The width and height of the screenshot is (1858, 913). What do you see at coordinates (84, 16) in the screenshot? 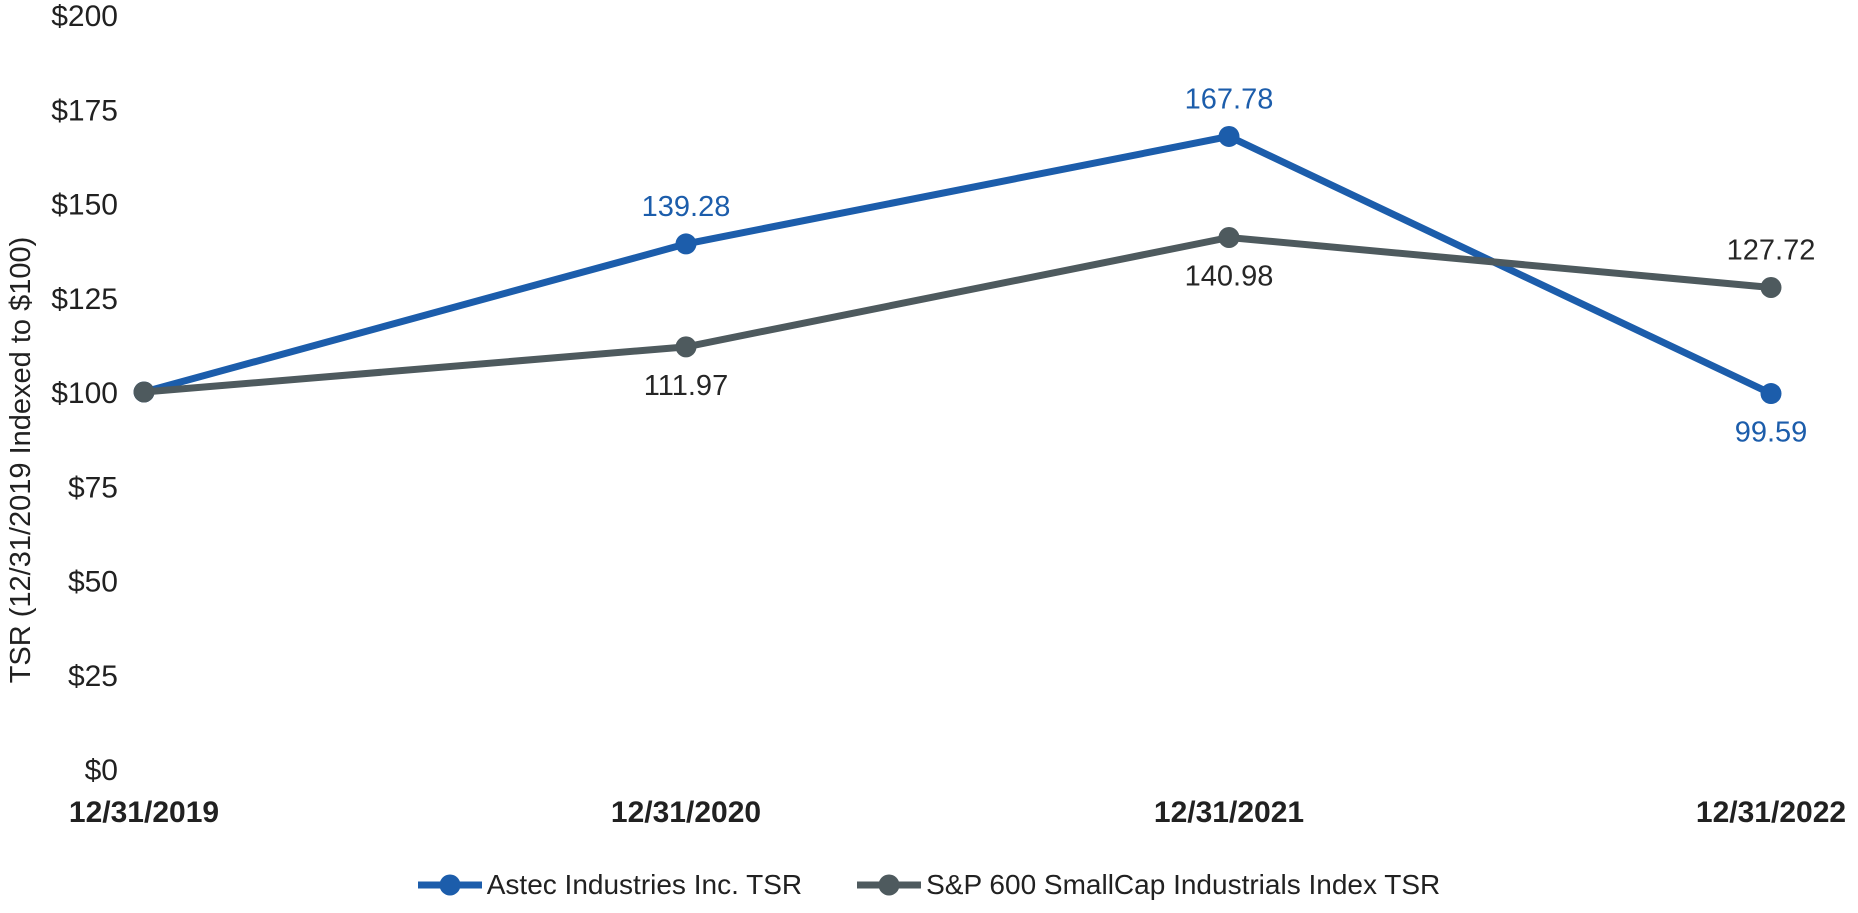
I see `y-tick-label: $200` at bounding box center [84, 16].